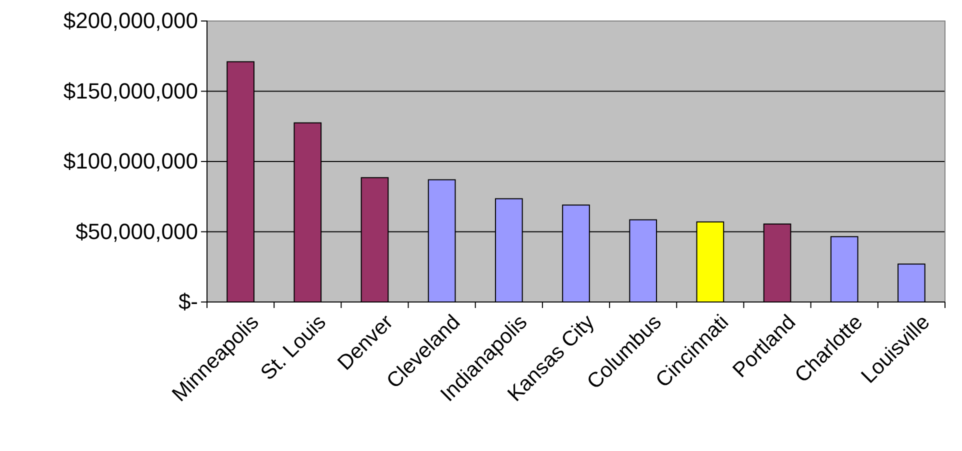  What do you see at coordinates (188, 301) in the screenshot?
I see `y-tick-label: $-` at bounding box center [188, 301].